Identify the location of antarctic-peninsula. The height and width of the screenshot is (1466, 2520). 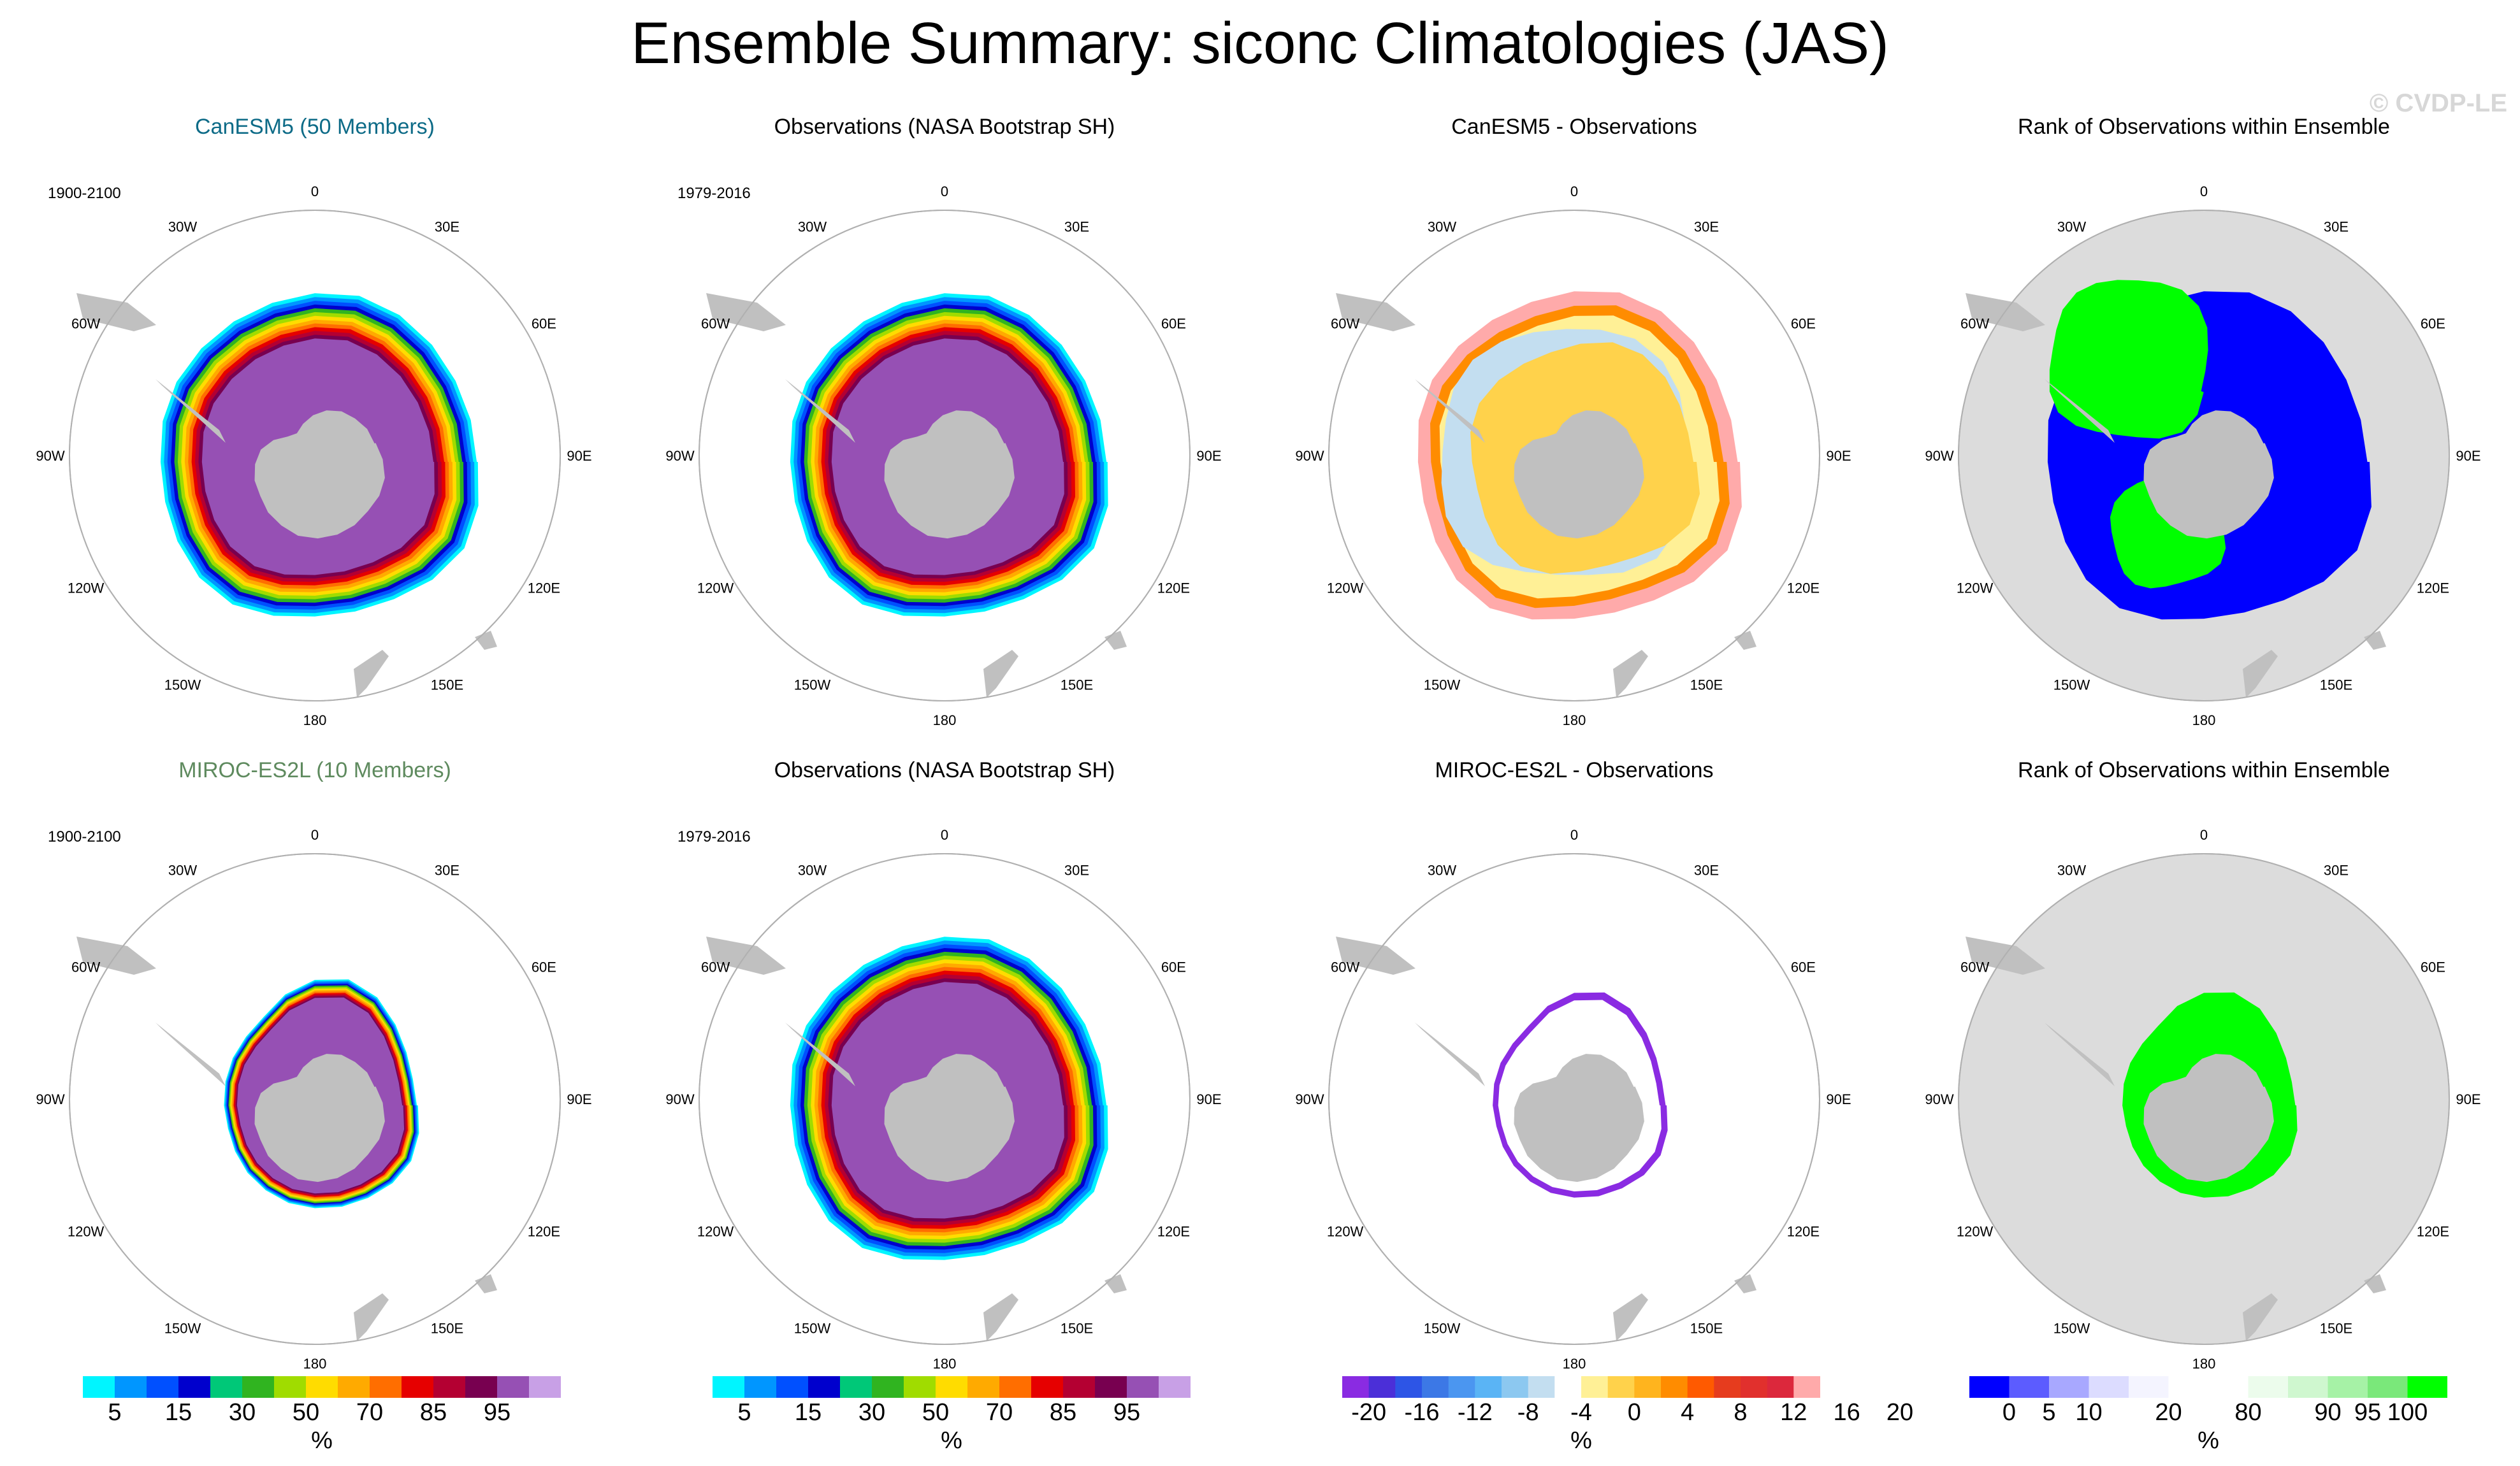
(2080, 411).